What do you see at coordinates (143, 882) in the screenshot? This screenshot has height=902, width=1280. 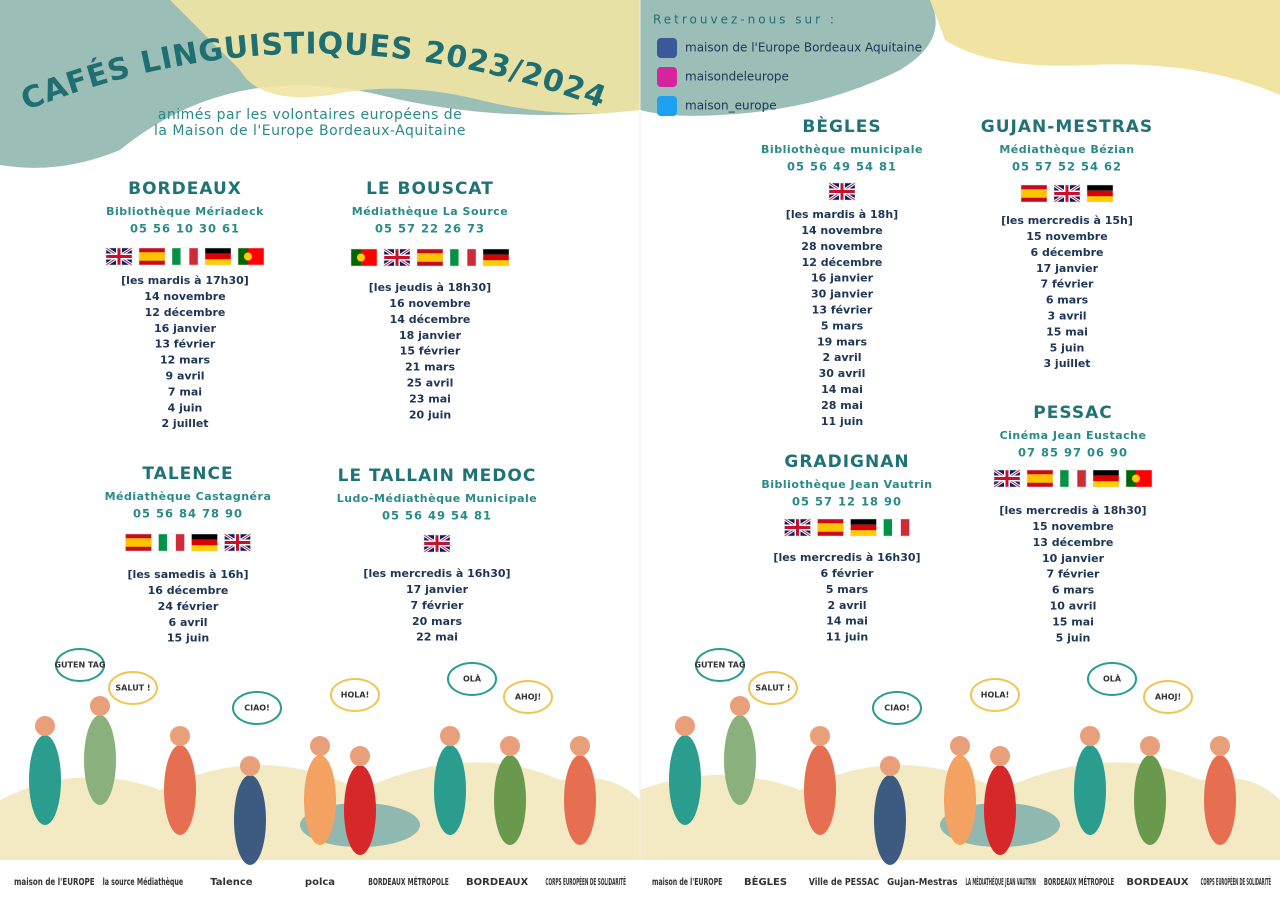 I see `partner-logo: la source Médiathèque` at bounding box center [143, 882].